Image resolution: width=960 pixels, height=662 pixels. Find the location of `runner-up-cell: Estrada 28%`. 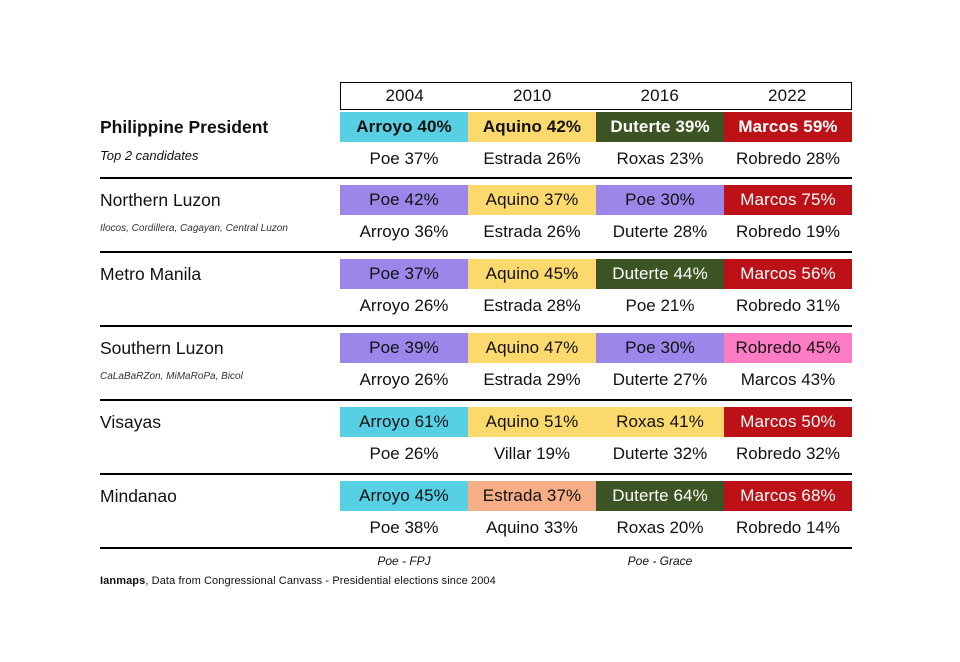

runner-up-cell: Estrada 28% is located at coordinates (532, 305).